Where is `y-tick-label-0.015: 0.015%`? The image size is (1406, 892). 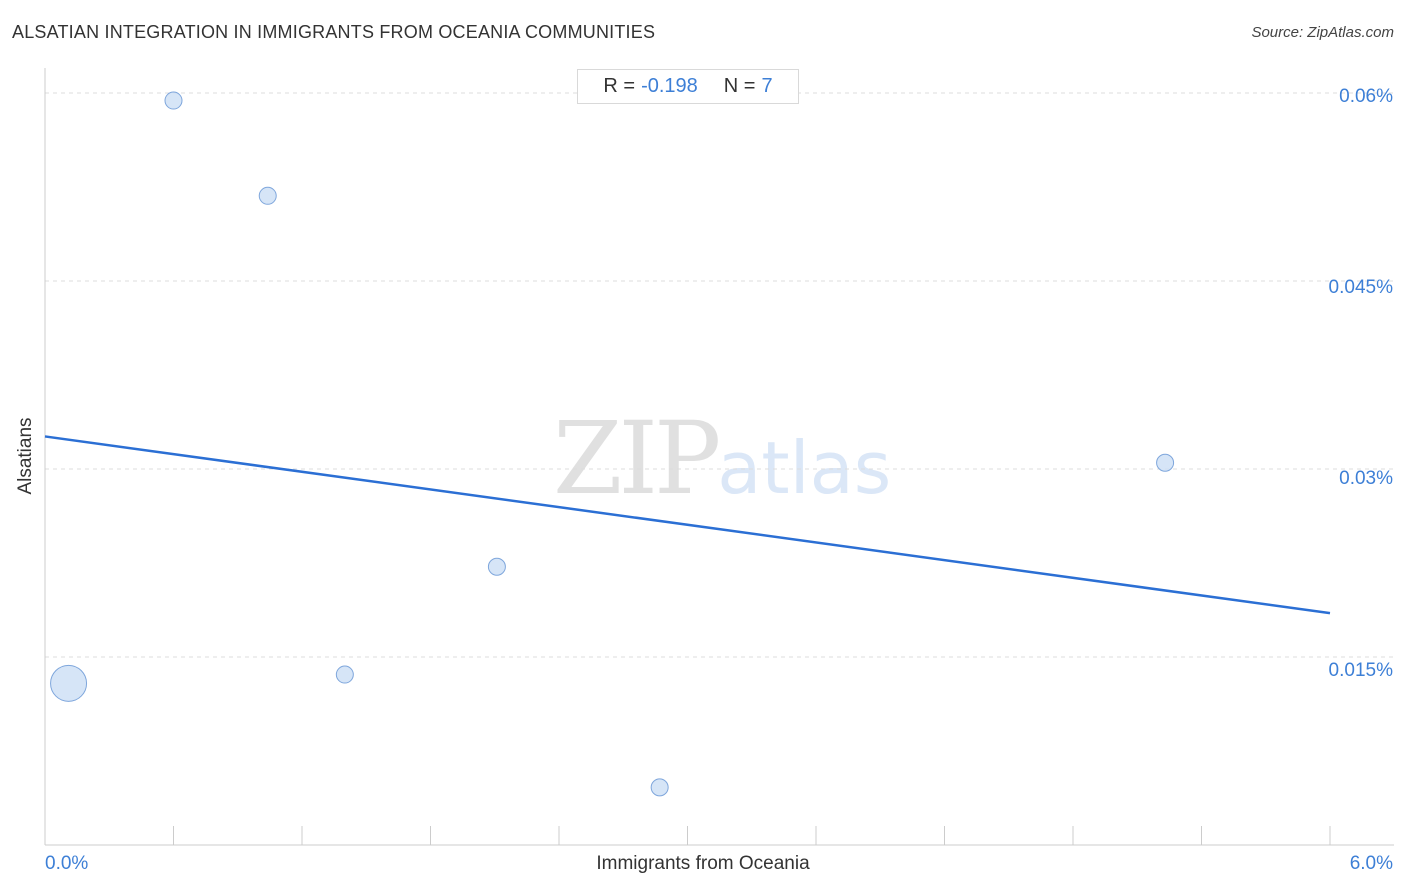
y-tick-label-0.015: 0.015% is located at coordinates (1360, 670).